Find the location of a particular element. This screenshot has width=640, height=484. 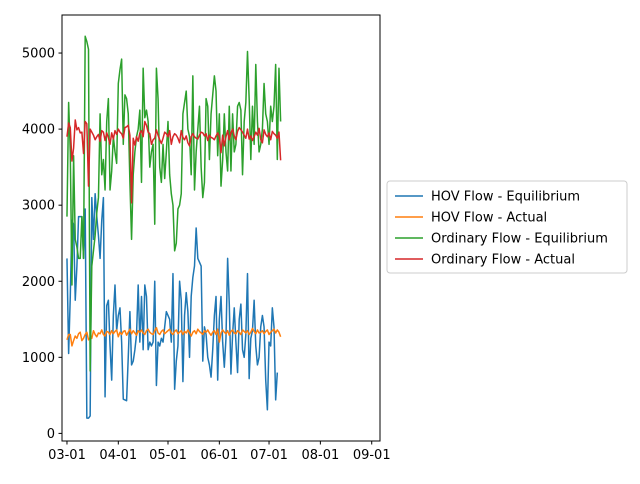

x-tick-label: 07-01 is located at coordinates (269, 455).